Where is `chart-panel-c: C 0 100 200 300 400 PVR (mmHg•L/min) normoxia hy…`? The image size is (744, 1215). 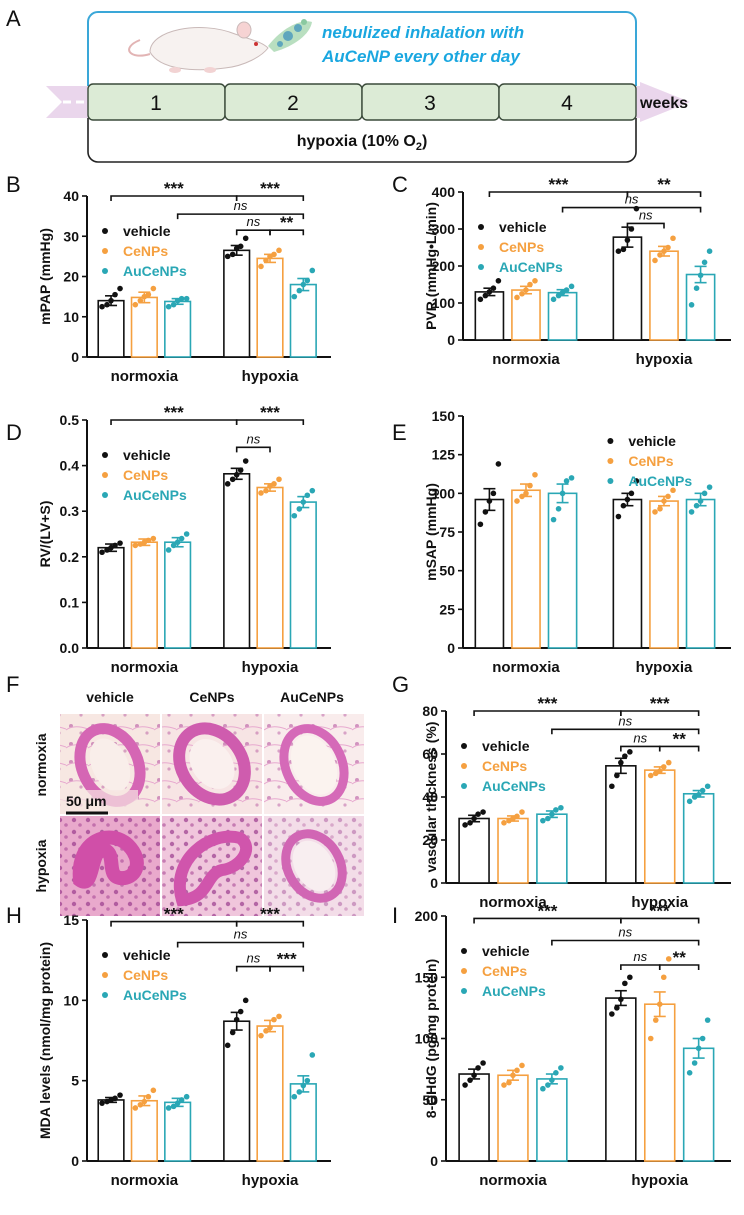 chart-panel-c: C 0 100 200 300 400 PVR (mmHg•L/min) normoxia hy… is located at coordinates (561, 270).